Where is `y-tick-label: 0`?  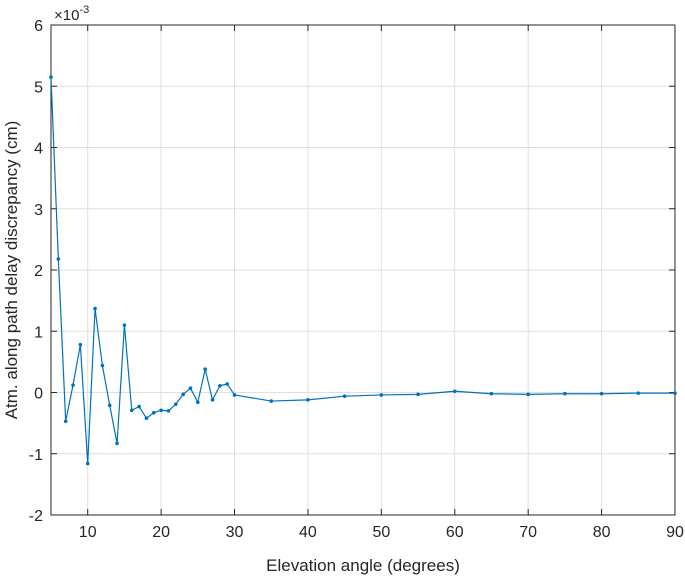 y-tick-label: 0 is located at coordinates (38, 394).